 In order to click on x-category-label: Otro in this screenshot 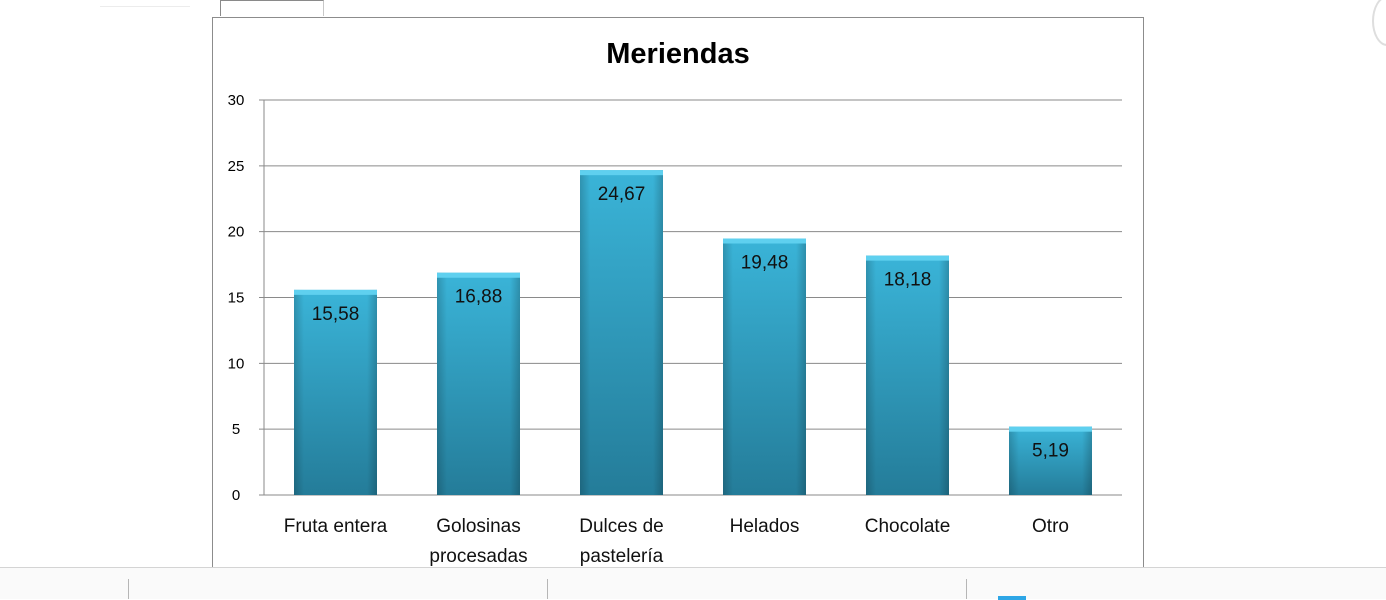, I will do `click(1050, 526)`.